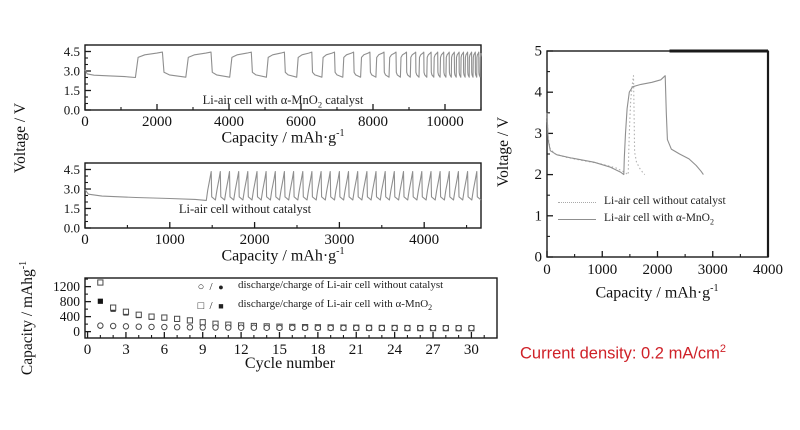  Describe the element at coordinates (577, 202) in the screenshot. I see `dotted-line-sample-icon` at that location.